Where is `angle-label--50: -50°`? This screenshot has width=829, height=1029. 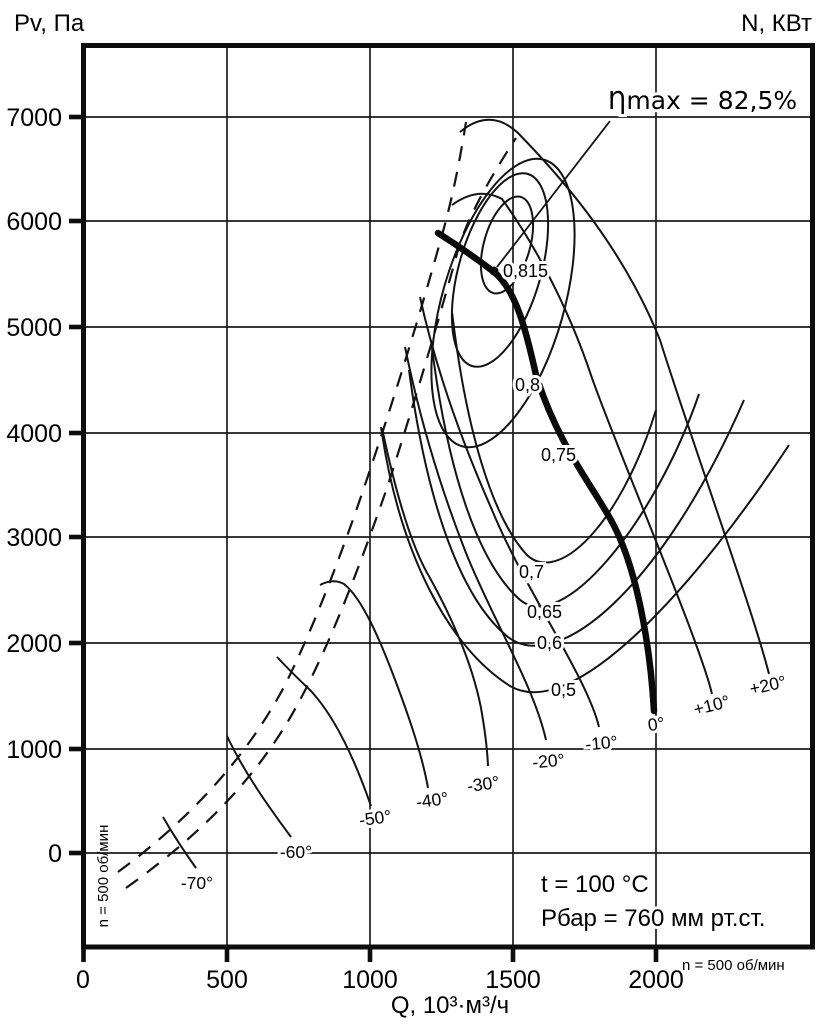 angle-label--50: -50° is located at coordinates (375, 818).